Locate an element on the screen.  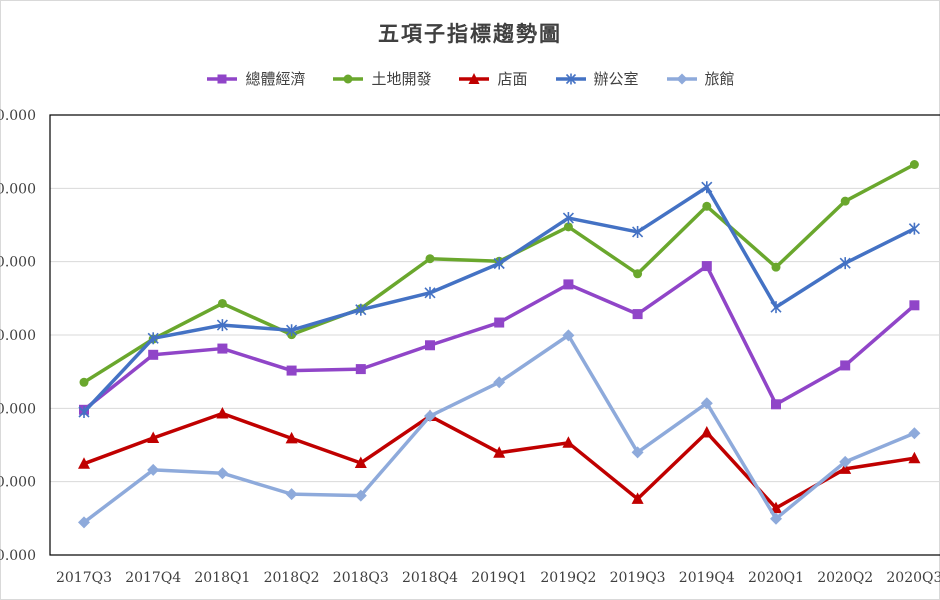
legend-label: 土地開發 is located at coordinates (401, 79).